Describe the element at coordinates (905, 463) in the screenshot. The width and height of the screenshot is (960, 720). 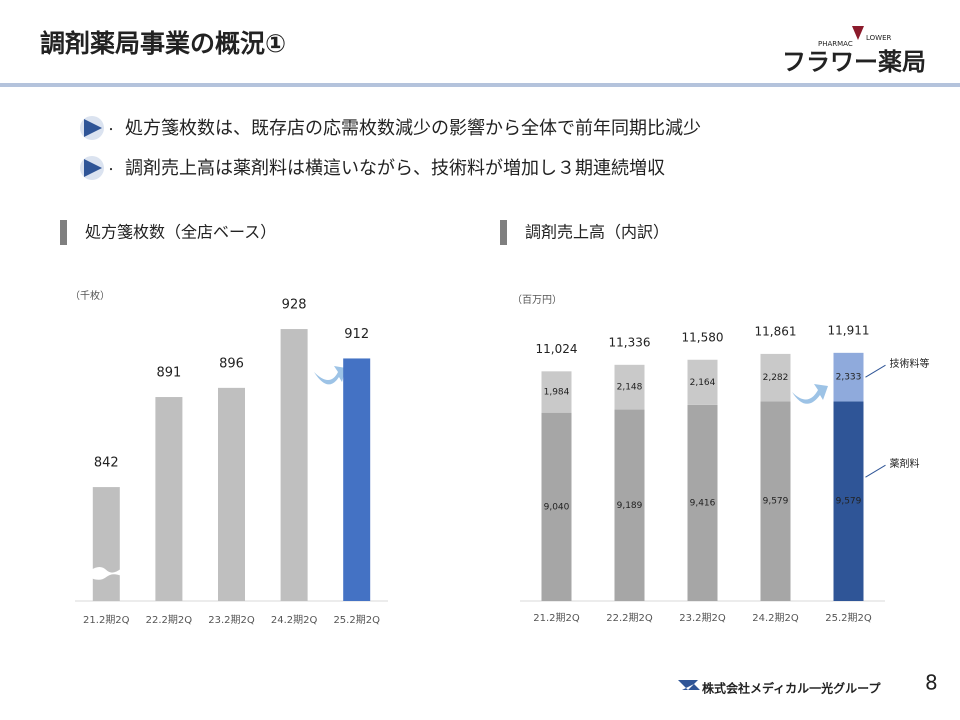
I see `legend-label: 薬剤料` at that location.